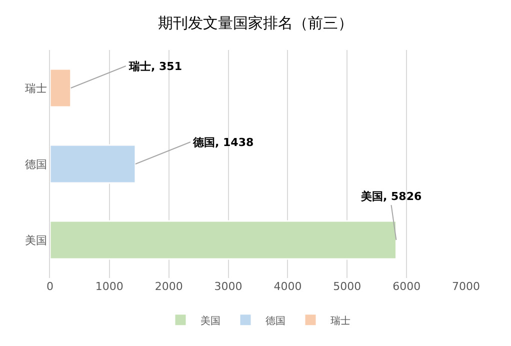 Image resolution: width=511 pixels, height=346 pixels. Describe the element at coordinates (35, 164) in the screenshot. I see `y-tick-label: 德国` at that location.